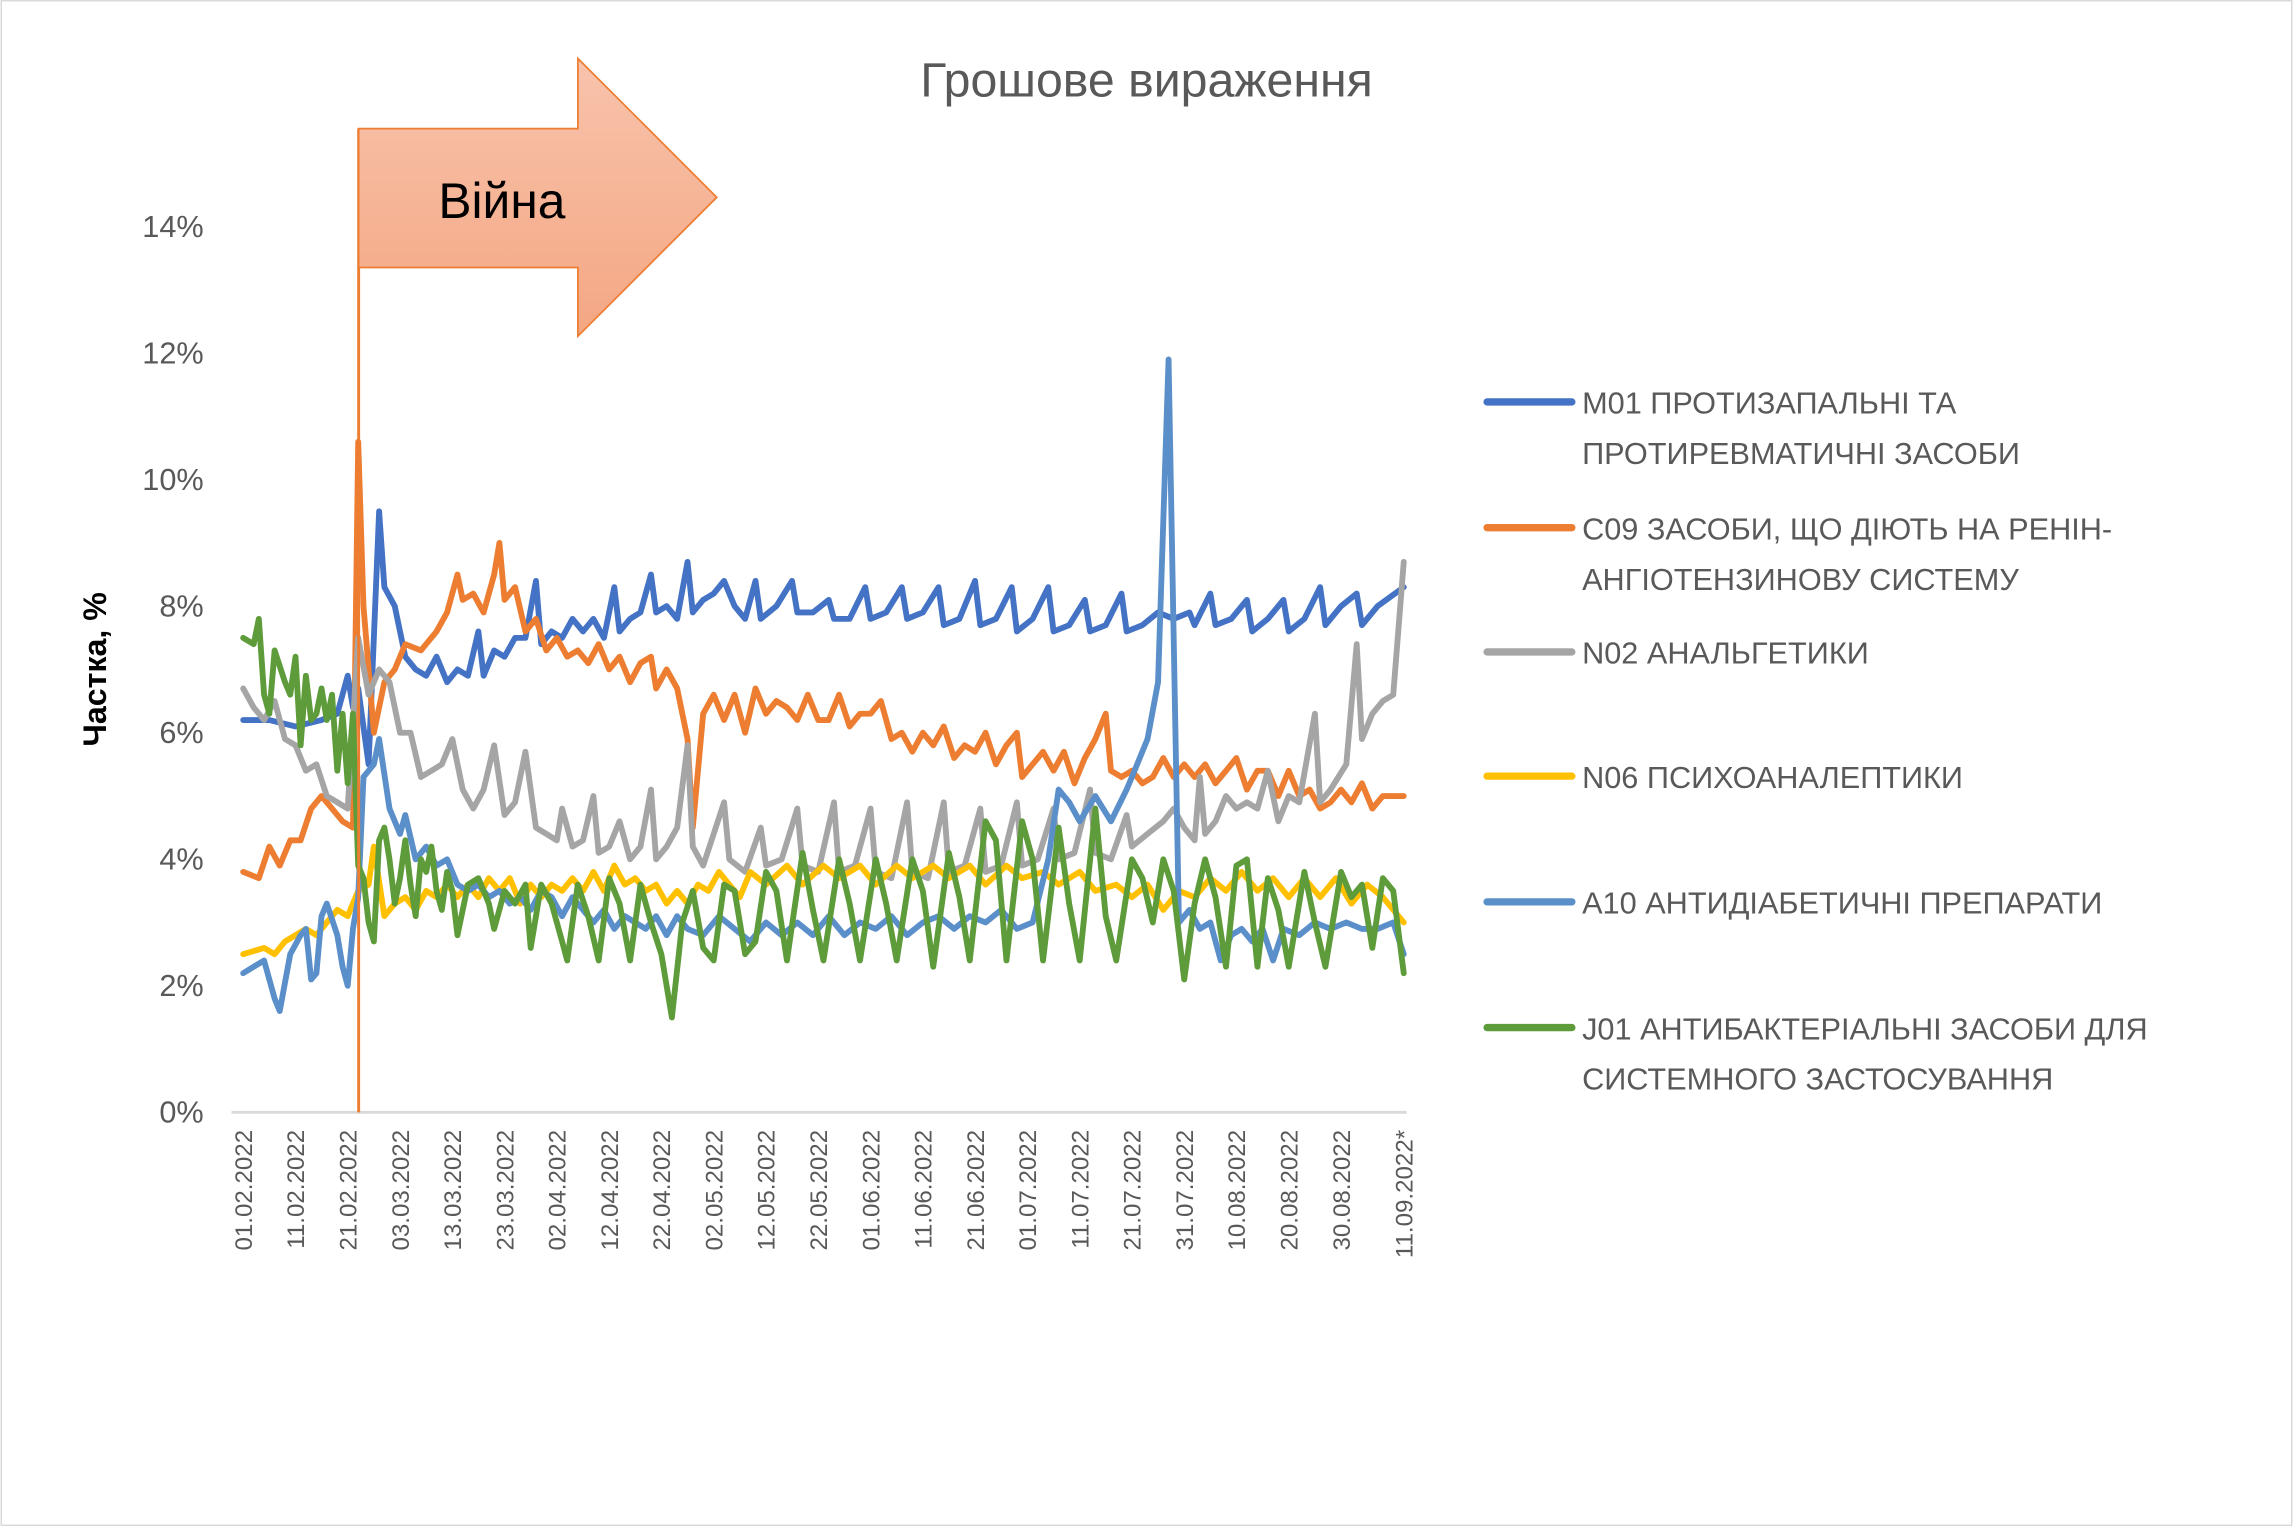 Image resolution: width=2293 pixels, height=1526 pixels. Describe the element at coordinates (95, 669) in the screenshot. I see `y-axis-title: Частка, %` at that location.